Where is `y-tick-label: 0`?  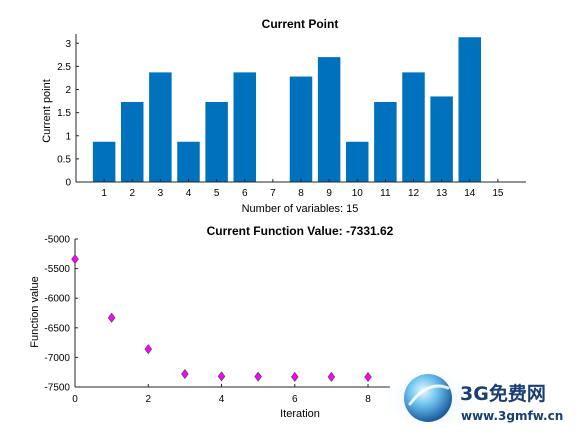 y-tick-label: 0 is located at coordinates (68, 183).